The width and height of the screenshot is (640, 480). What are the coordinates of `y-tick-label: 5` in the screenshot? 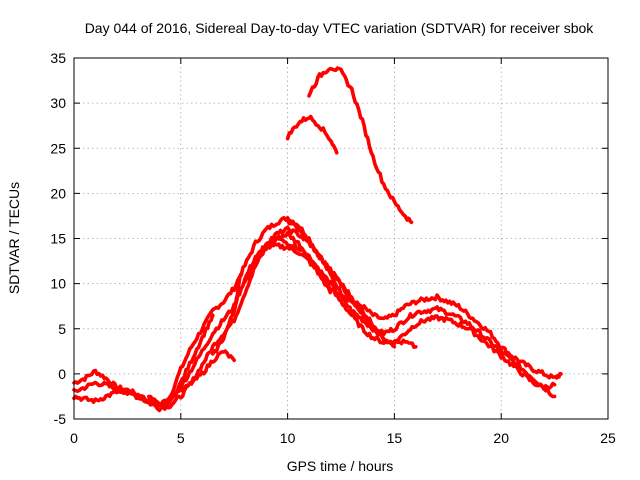 It's located at (62, 329).